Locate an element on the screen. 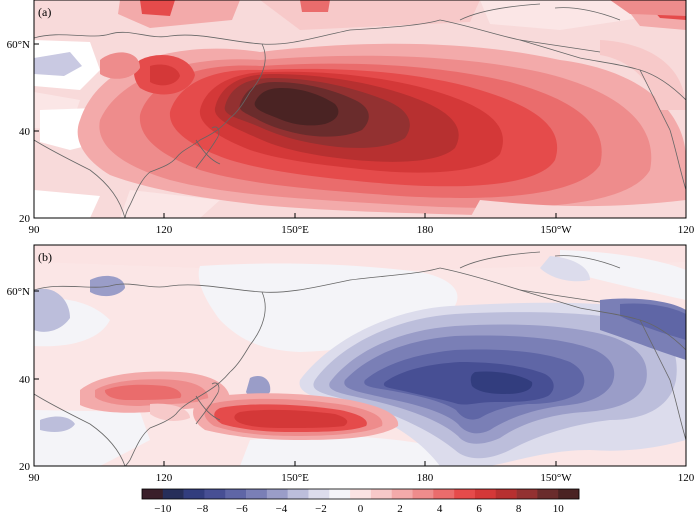 The width and height of the screenshot is (700, 512). panel-b-label: (b) is located at coordinates (45, 257).